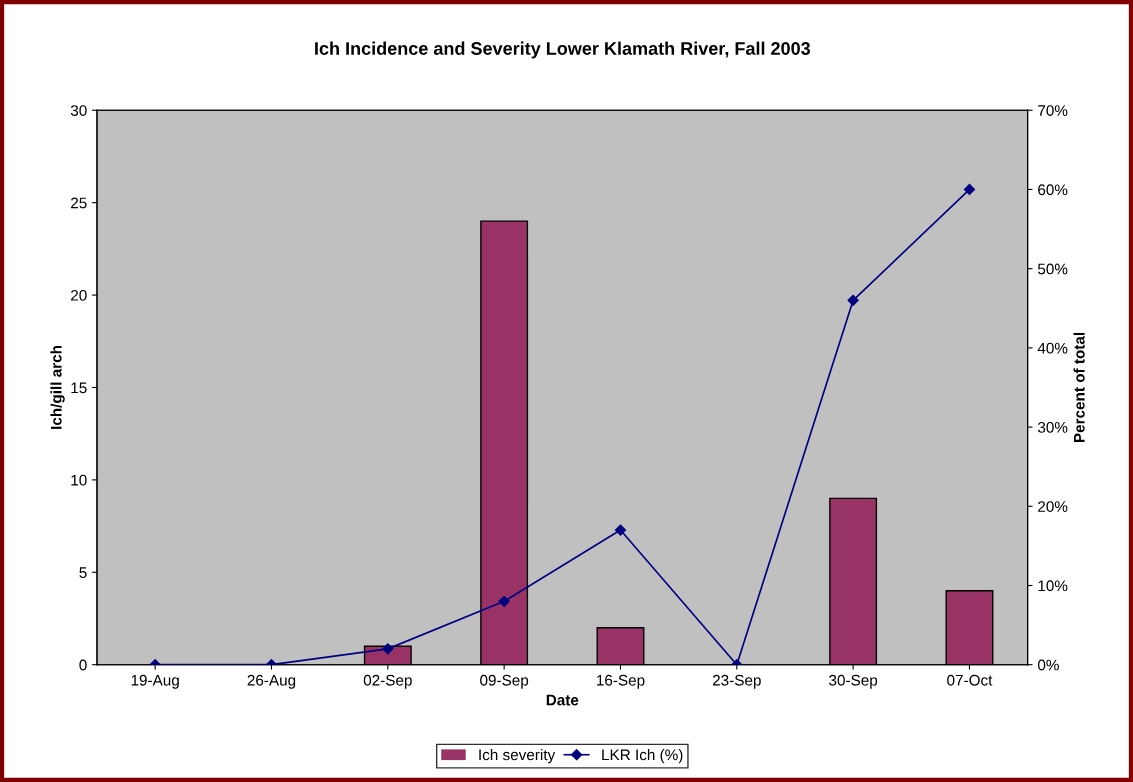  What do you see at coordinates (1053, 110) in the screenshot?
I see `y2-tick-label: 70%` at bounding box center [1053, 110].